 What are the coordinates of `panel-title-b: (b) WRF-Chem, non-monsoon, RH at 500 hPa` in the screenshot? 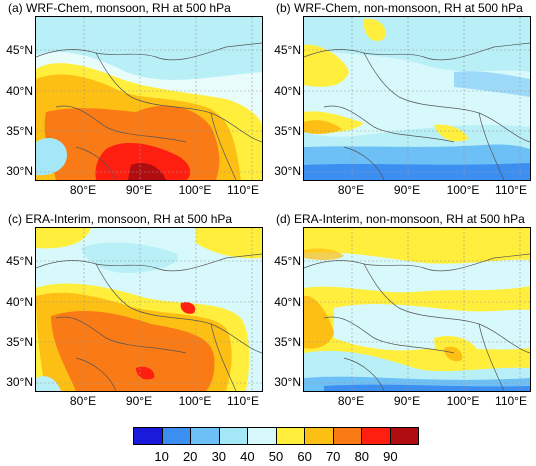 It's located at (399, 8).